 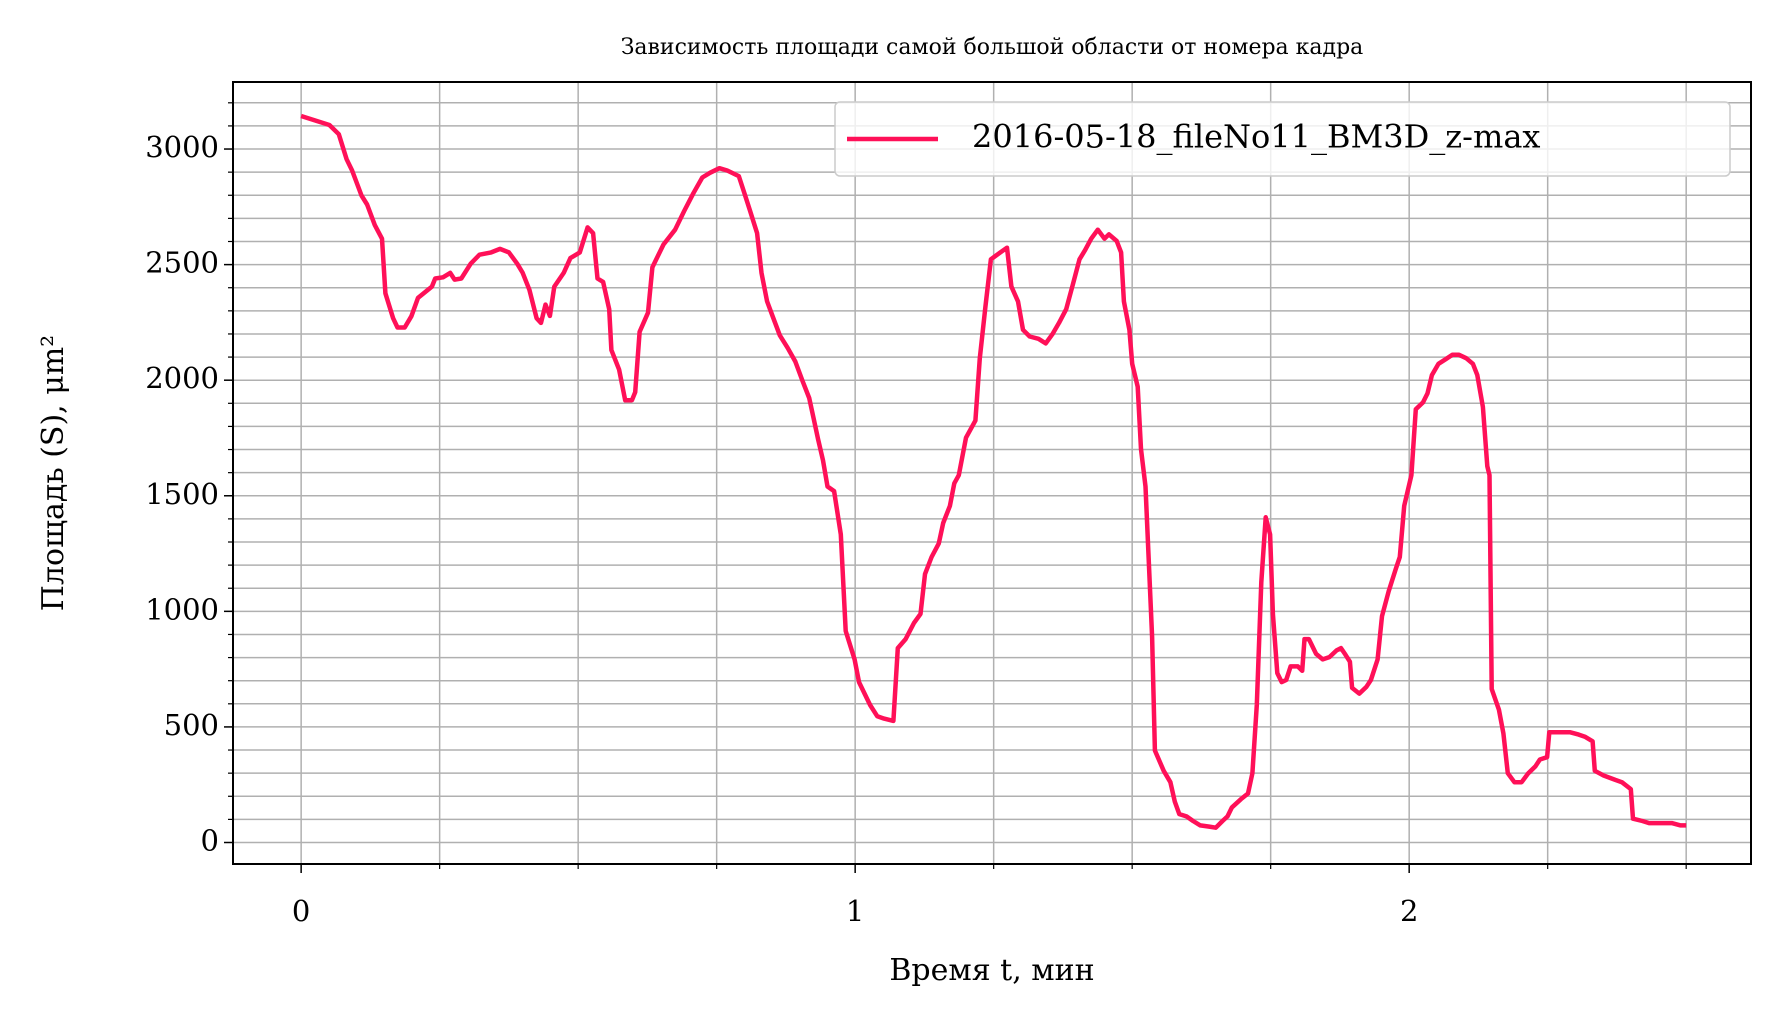 What do you see at coordinates (182, 378) in the screenshot?
I see `y-tick-label: 2000` at bounding box center [182, 378].